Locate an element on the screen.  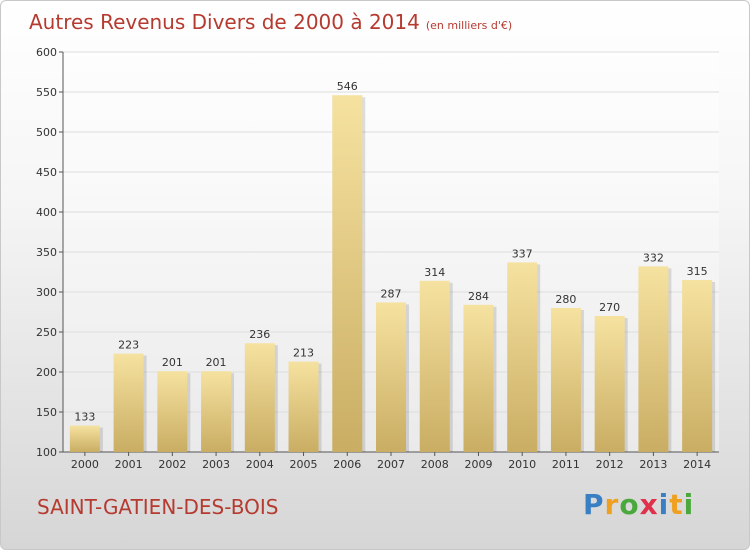
y-tick-label: 150 is located at coordinates (46, 412).